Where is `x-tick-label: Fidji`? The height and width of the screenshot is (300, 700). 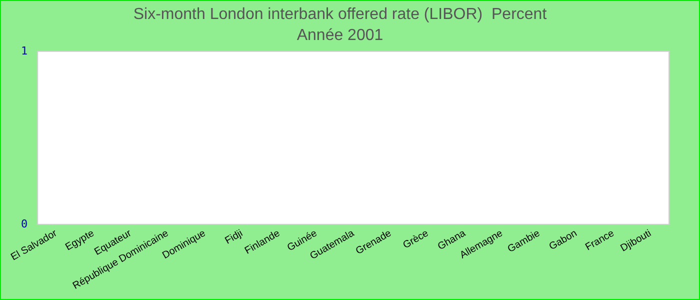
x-tick-label: Fidji is located at coordinates (234, 237).